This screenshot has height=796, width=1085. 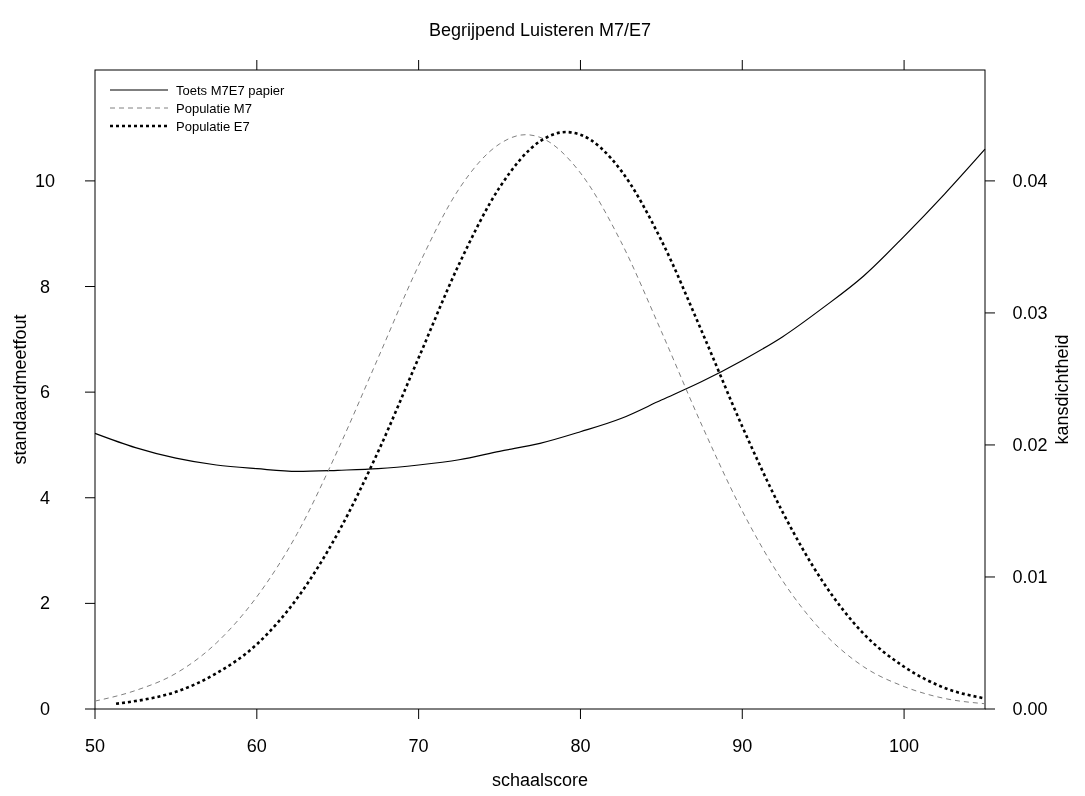 I want to click on x-tick-label: 100, so click(x=904, y=746).